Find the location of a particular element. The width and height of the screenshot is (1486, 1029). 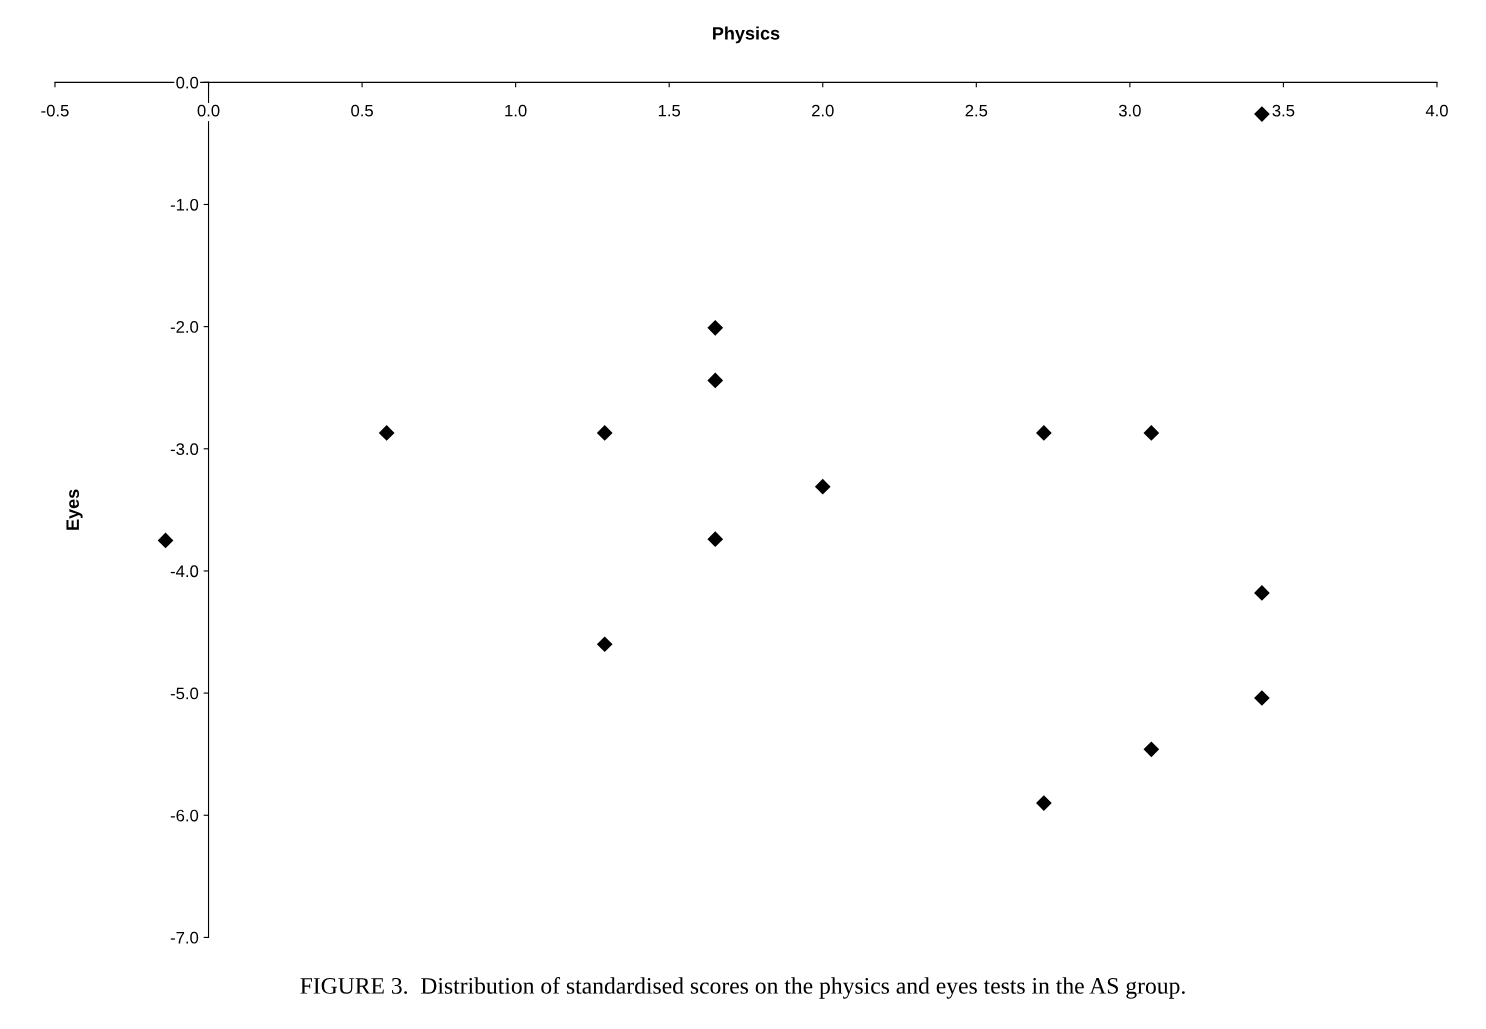

y-tick-label: -4.0 is located at coordinates (184, 571).